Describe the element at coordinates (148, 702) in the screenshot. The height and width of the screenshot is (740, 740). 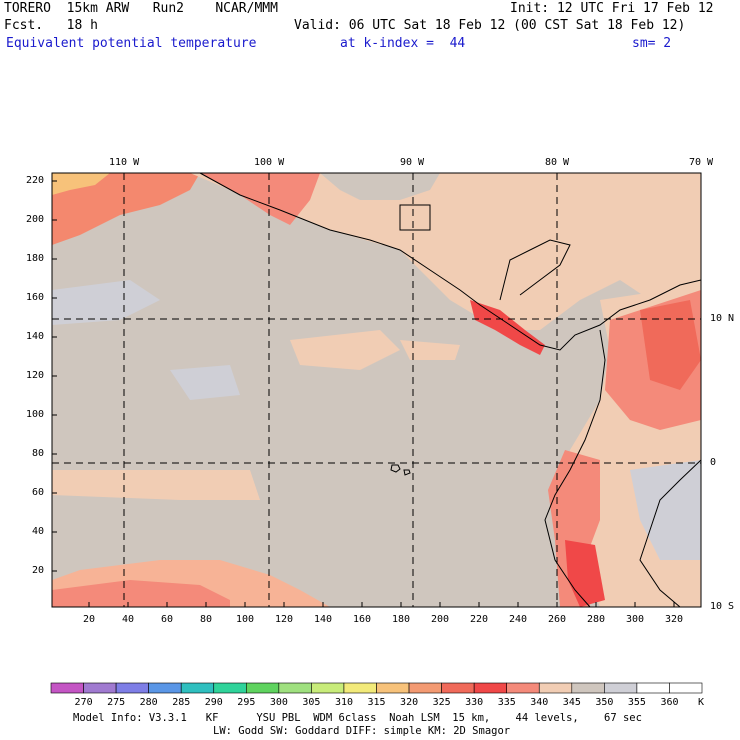
I see `colorbar-tick-label: 280` at that location.